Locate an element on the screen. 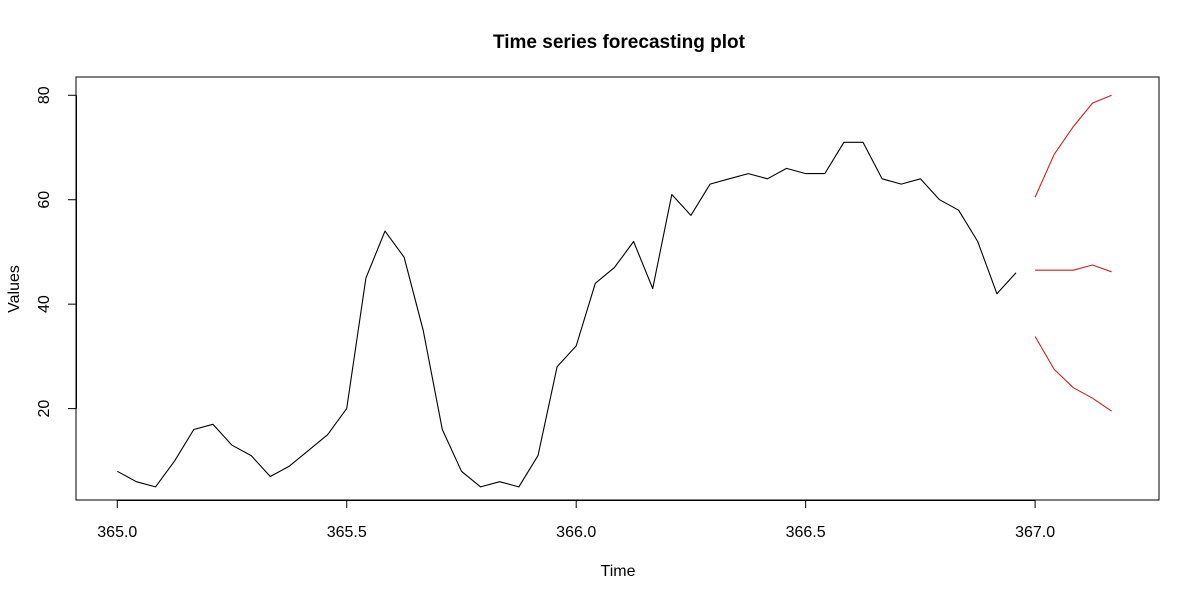  x-axis: 365.0 365.5 366.0 366.5 367.0 is located at coordinates (576, 520).